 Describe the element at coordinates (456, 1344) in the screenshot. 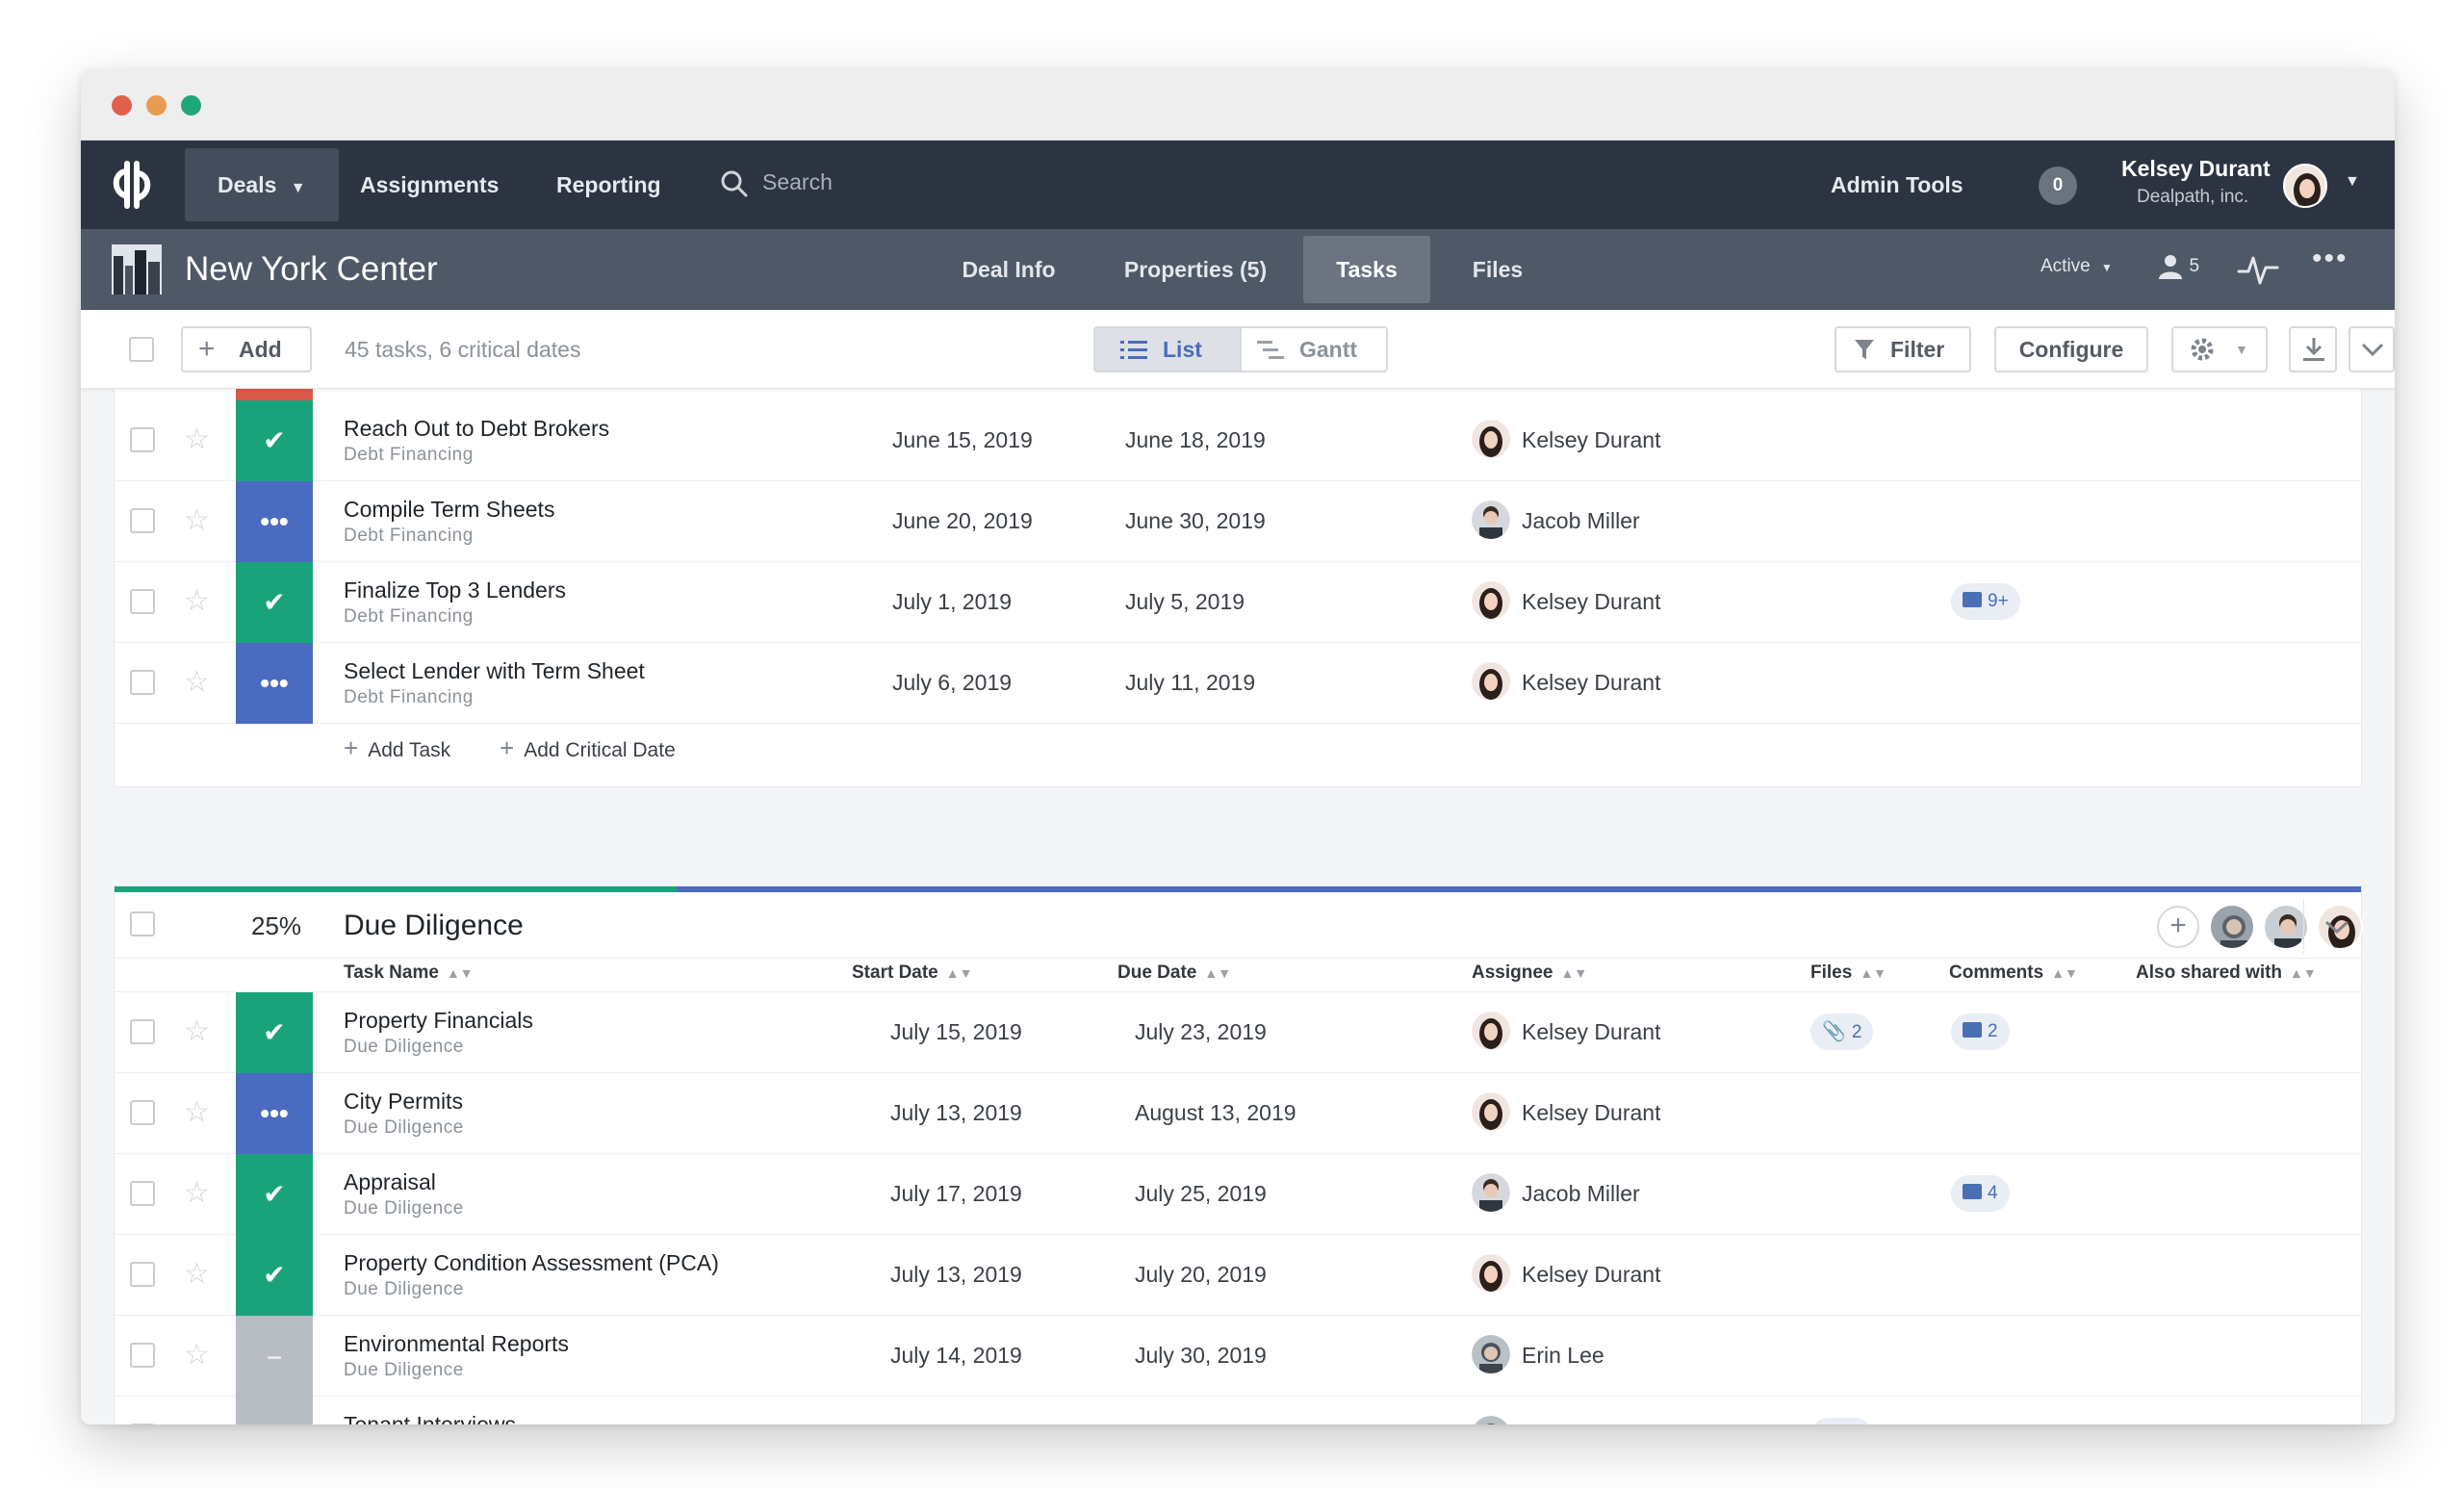

I see `task-name: Environmental Reports` at that location.